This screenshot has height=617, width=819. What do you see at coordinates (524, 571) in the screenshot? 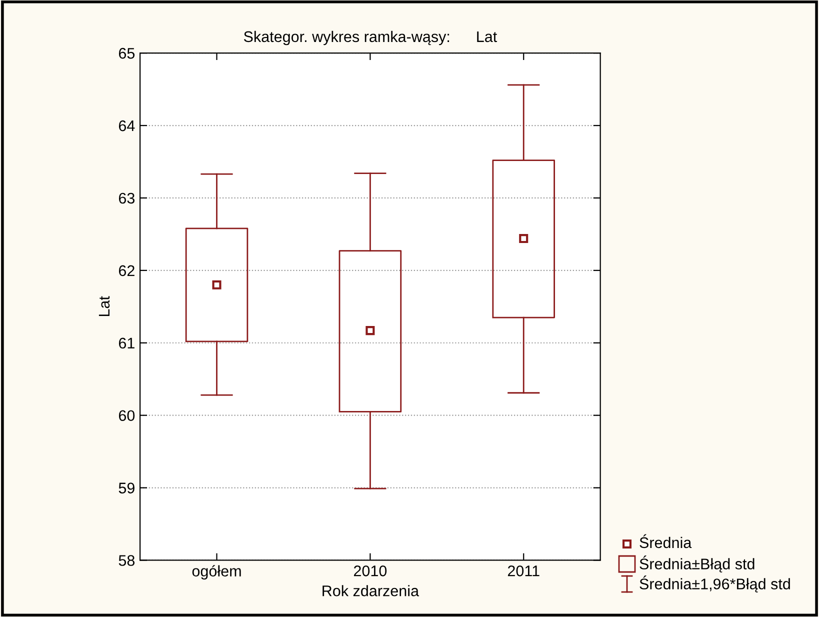
I see `x-tick-label: 2011` at bounding box center [524, 571].